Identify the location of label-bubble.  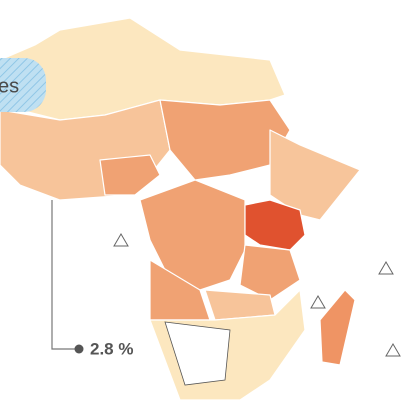
(23, 85).